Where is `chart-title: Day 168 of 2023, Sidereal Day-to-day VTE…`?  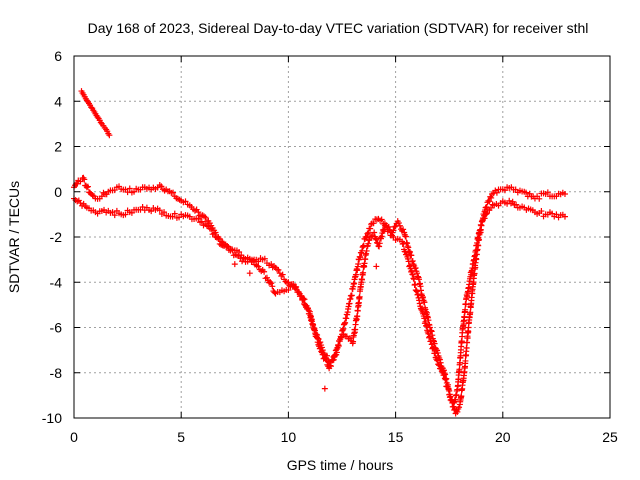
chart-title: Day 168 of 2023, Sidereal Day-to-day VTE… is located at coordinates (338, 28).